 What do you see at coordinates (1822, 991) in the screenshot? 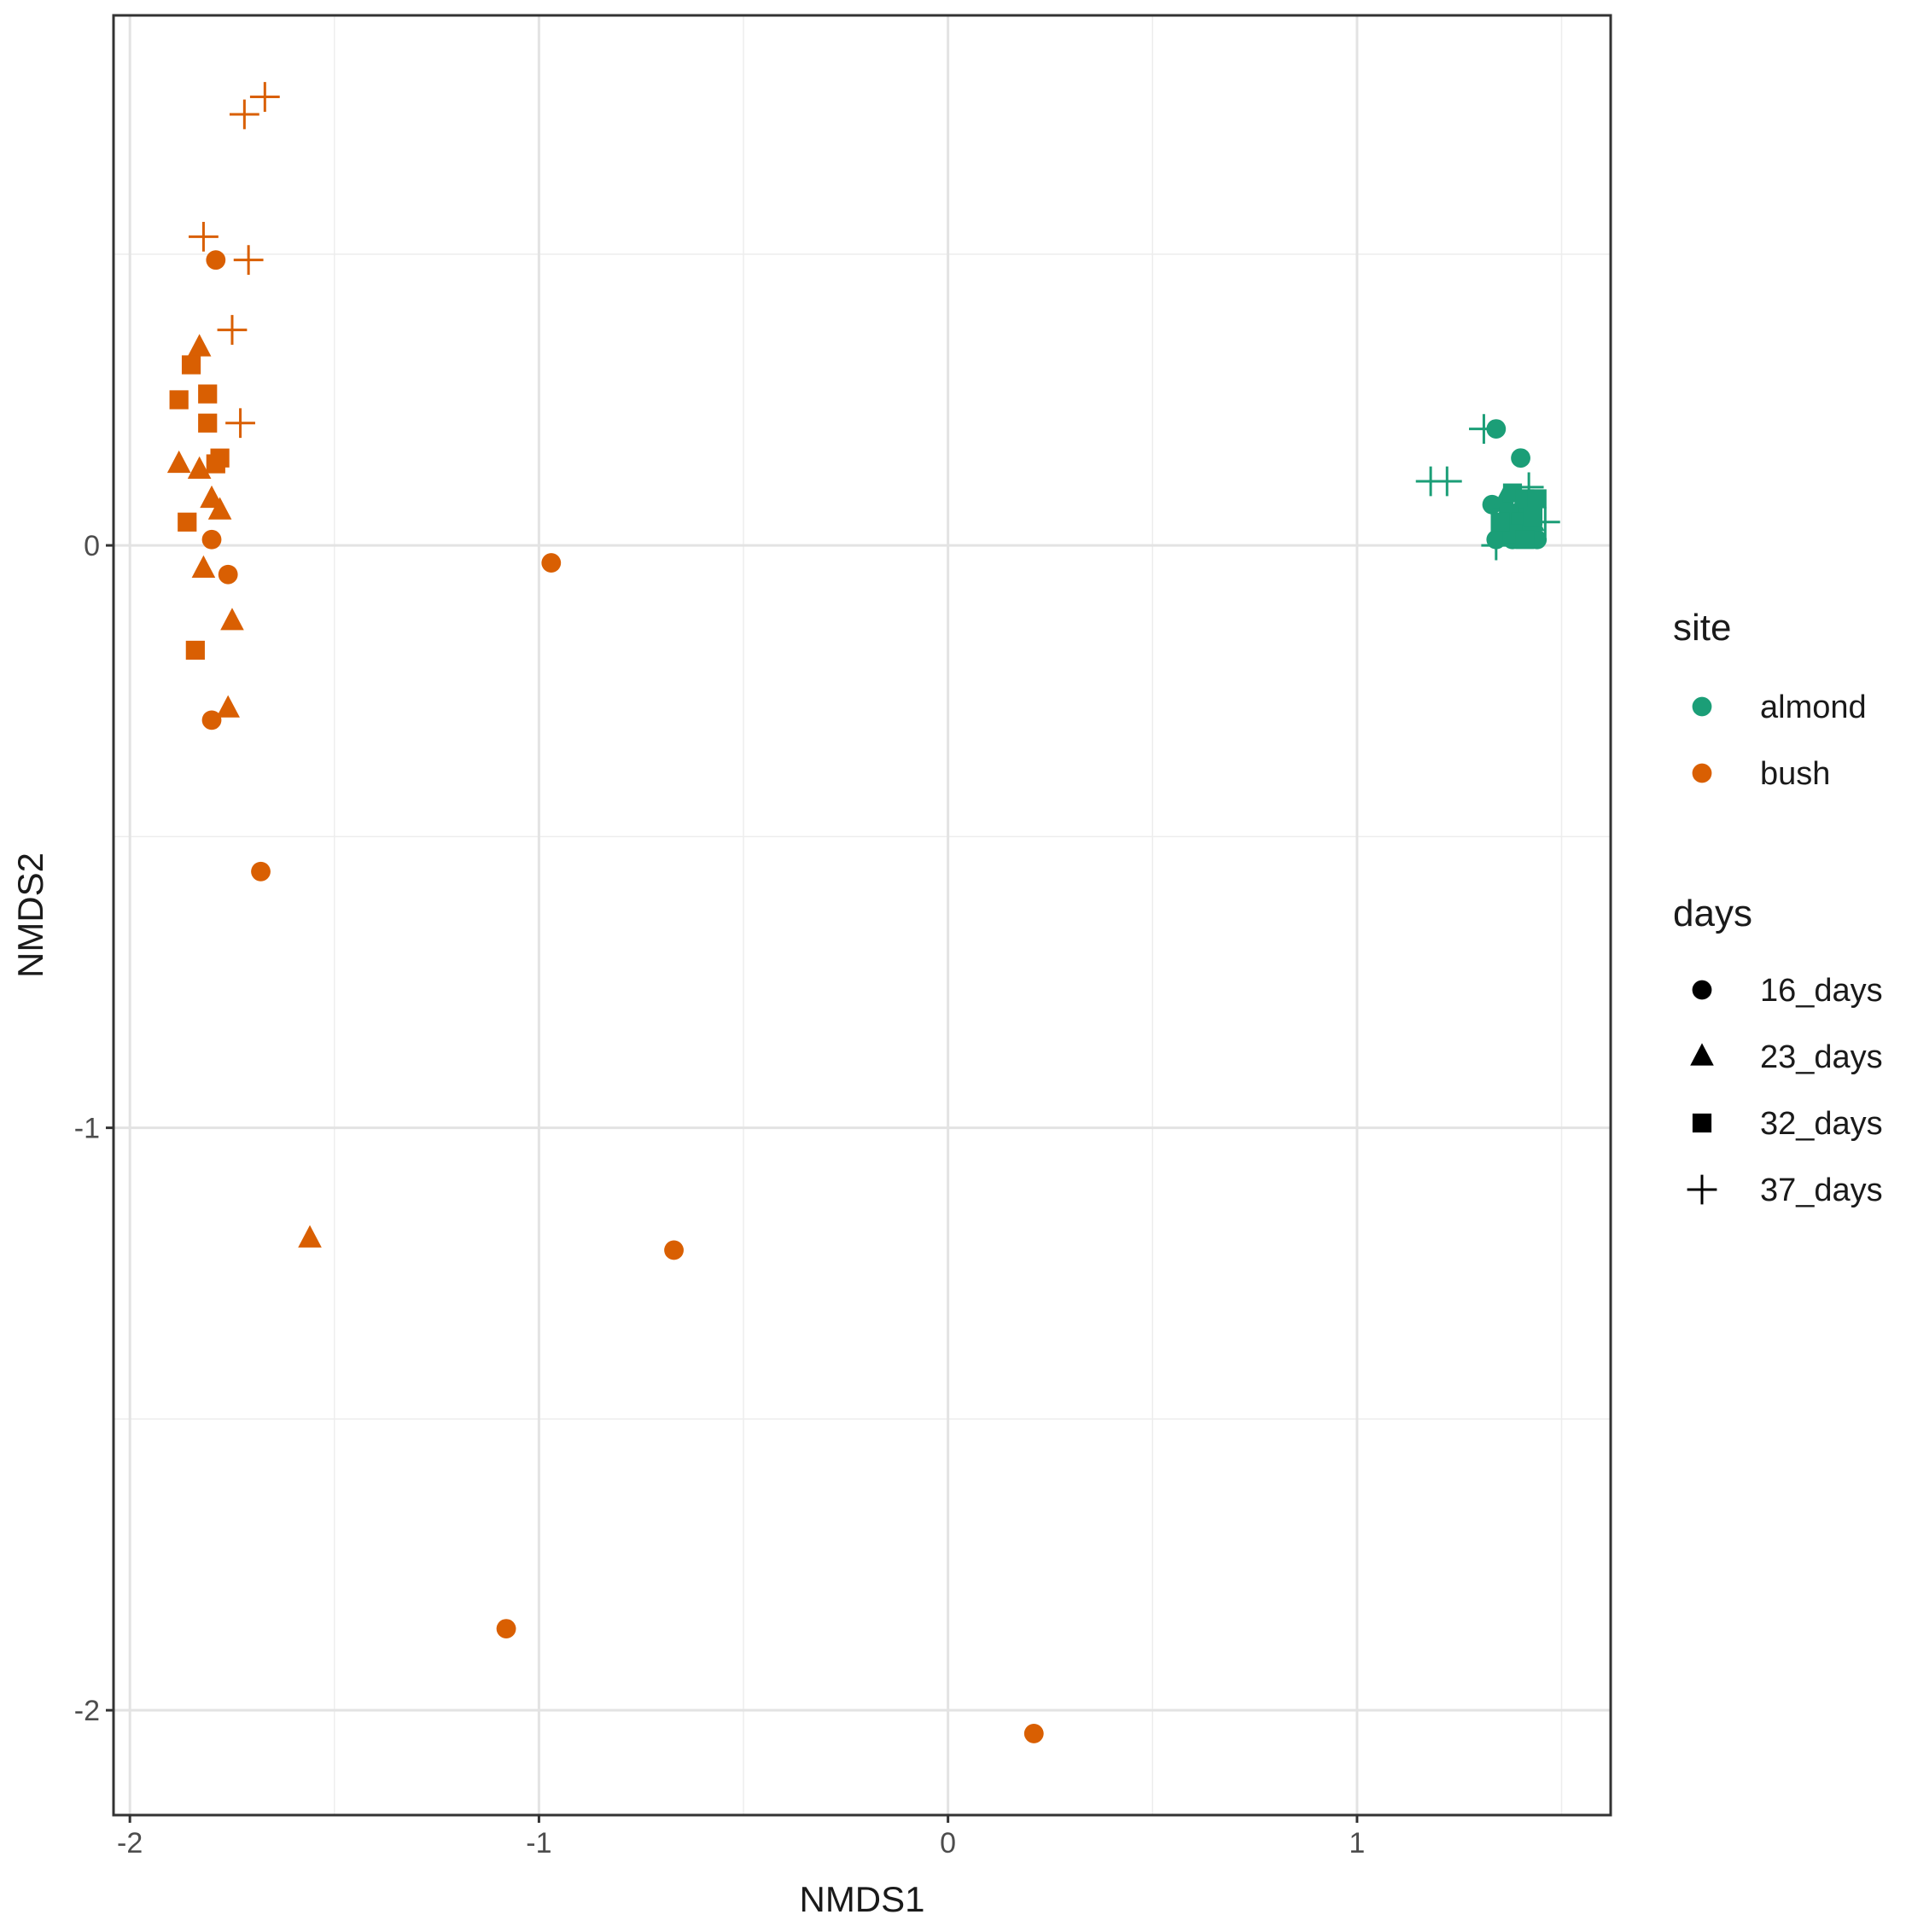
I see `legend-label-16-days: 16_days` at bounding box center [1822, 991].